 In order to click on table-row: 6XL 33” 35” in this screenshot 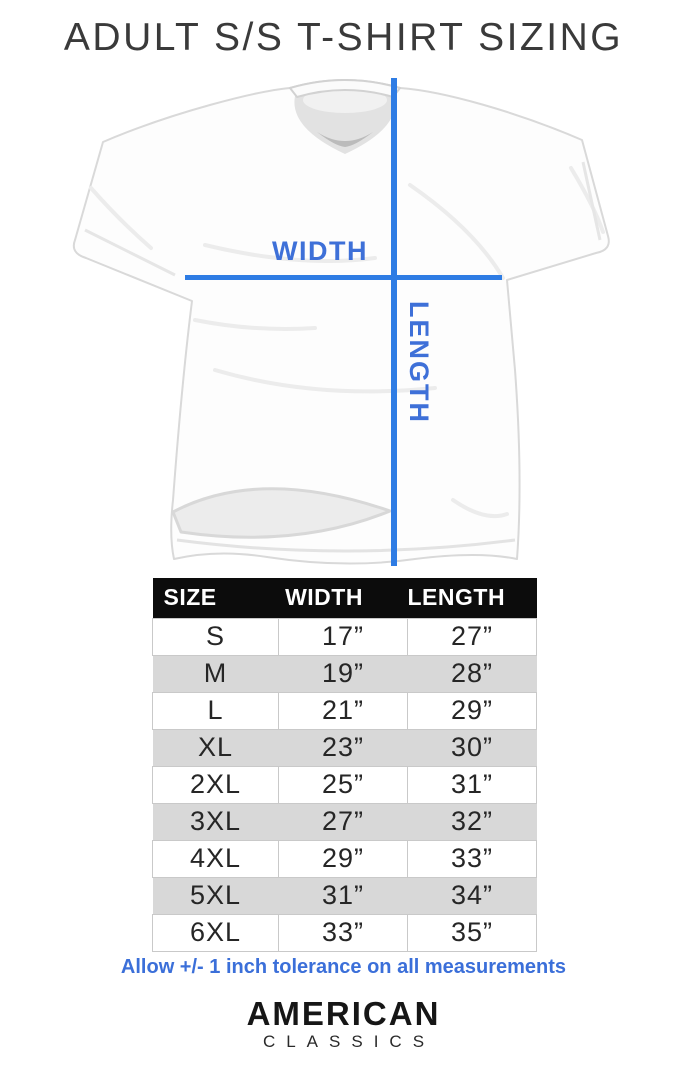, I will do `click(344, 932)`.